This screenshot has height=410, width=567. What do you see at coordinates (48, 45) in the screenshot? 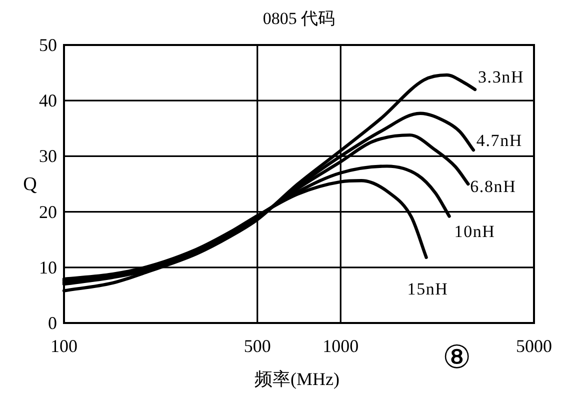
I see `y-tick-label: 50` at bounding box center [48, 45].